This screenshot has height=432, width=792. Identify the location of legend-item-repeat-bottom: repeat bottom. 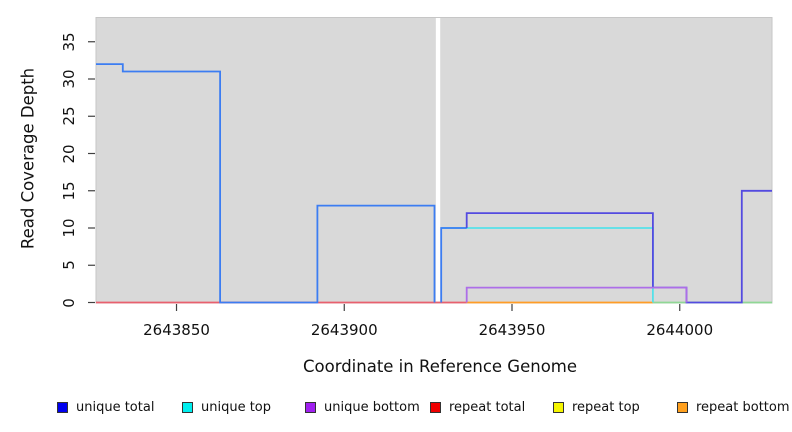
(733, 407).